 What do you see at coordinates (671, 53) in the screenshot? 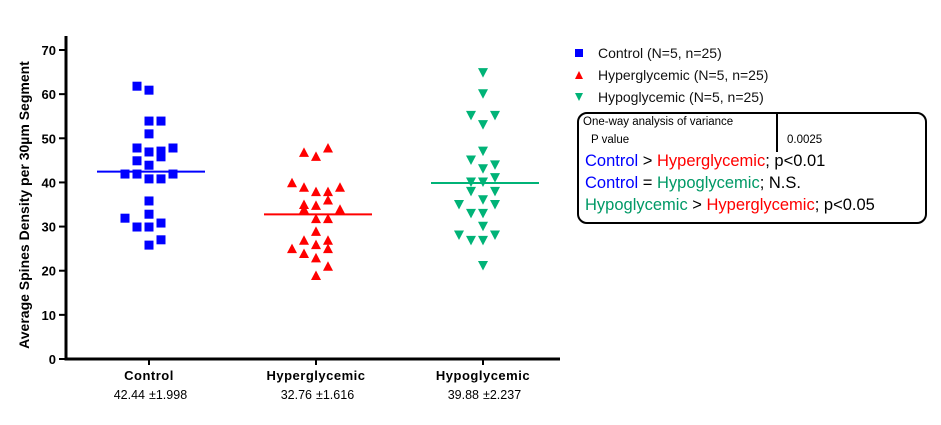
I see `legend-item-control: Control (N=5, n=25)` at bounding box center [671, 53].